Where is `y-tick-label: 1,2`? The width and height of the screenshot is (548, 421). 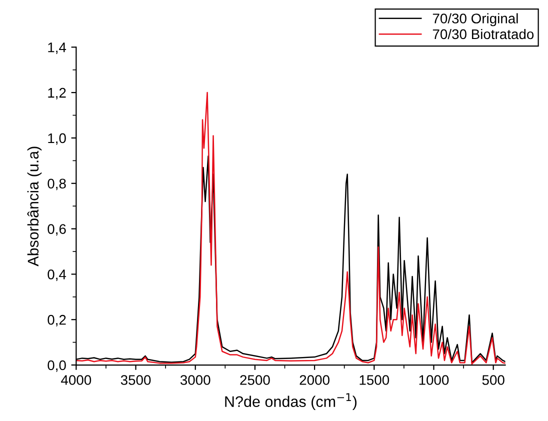 y-tick-label: 1,2 is located at coordinates (57, 94).